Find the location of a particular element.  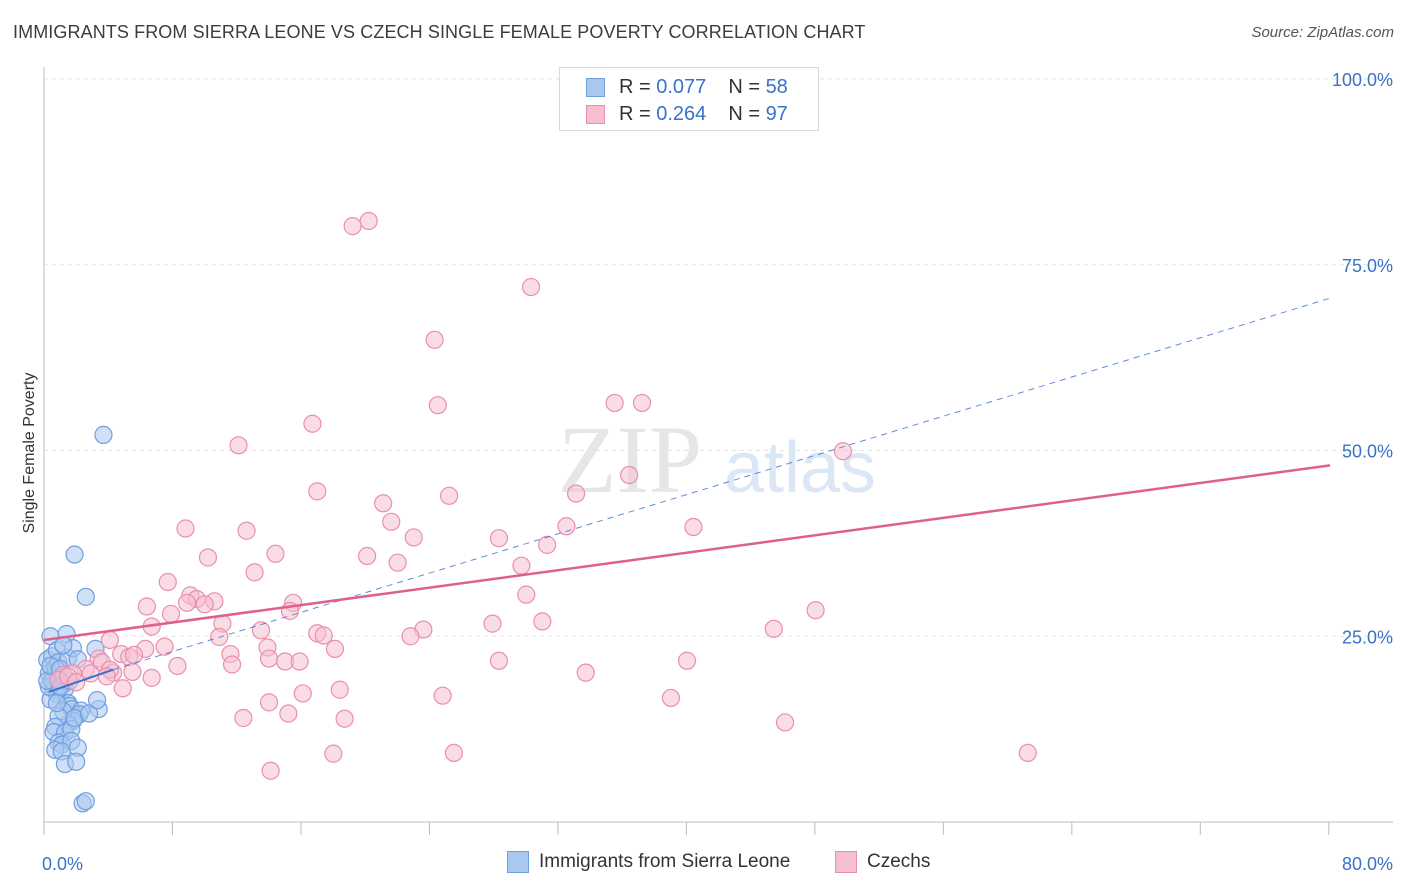

watermark-atlas: atlas is located at coordinates (800, 468).